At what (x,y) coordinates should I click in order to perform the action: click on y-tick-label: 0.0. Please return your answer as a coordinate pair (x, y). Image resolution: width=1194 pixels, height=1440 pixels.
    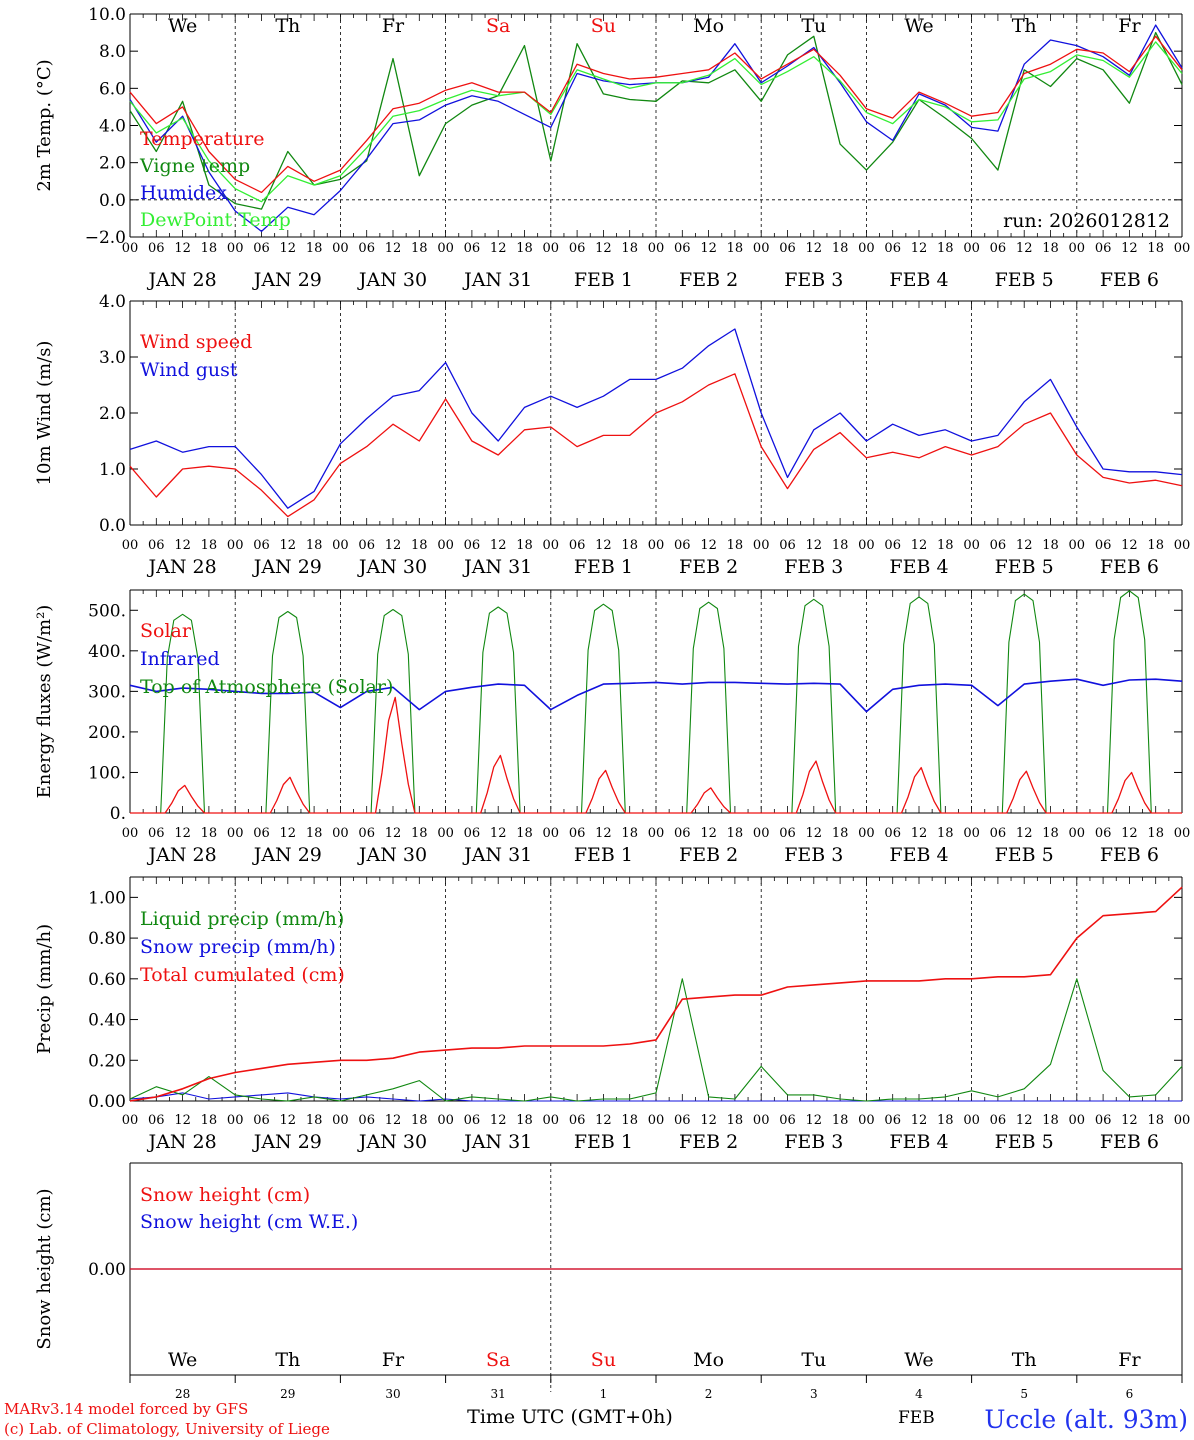
    Looking at the image, I should click on (112, 526).